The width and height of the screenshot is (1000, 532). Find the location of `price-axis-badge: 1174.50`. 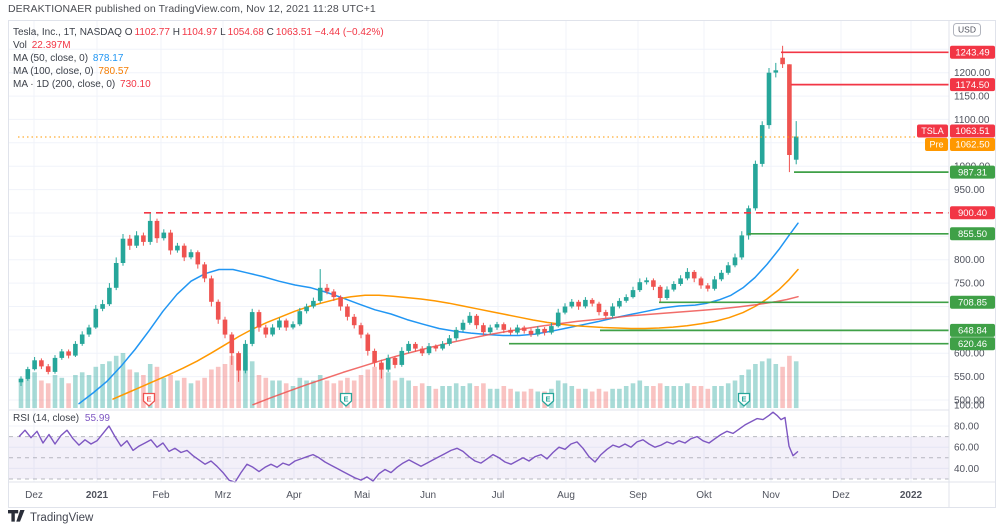

price-axis-badge: 1174.50 is located at coordinates (972, 85).